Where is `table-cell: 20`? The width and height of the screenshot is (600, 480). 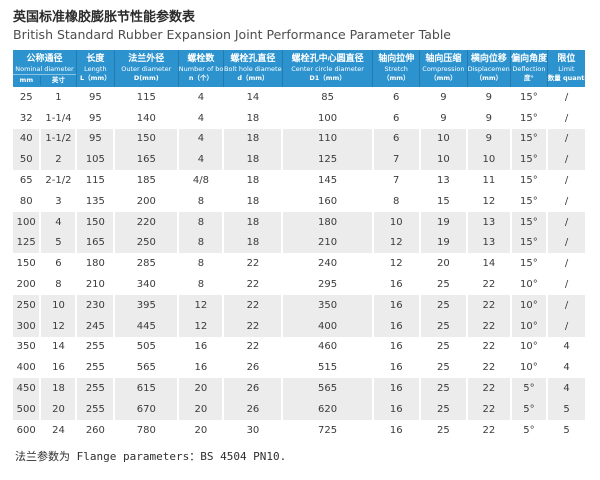 table-cell: 20 is located at coordinates (201, 409).